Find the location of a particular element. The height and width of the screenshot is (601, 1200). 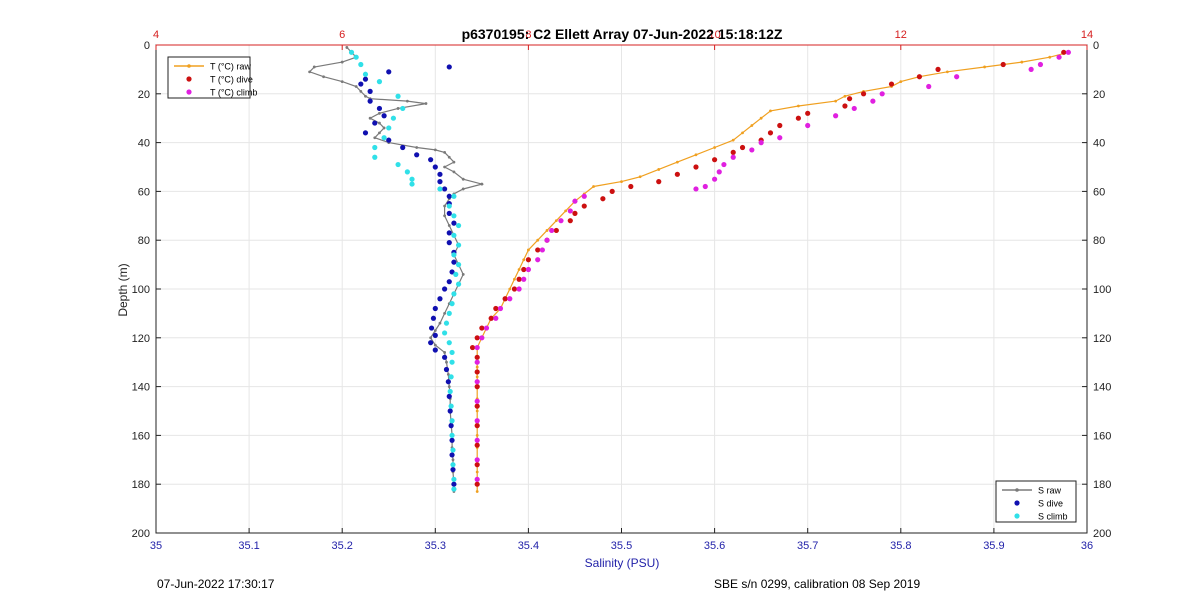

legend-label: T (°C) climb is located at coordinates (233, 93).